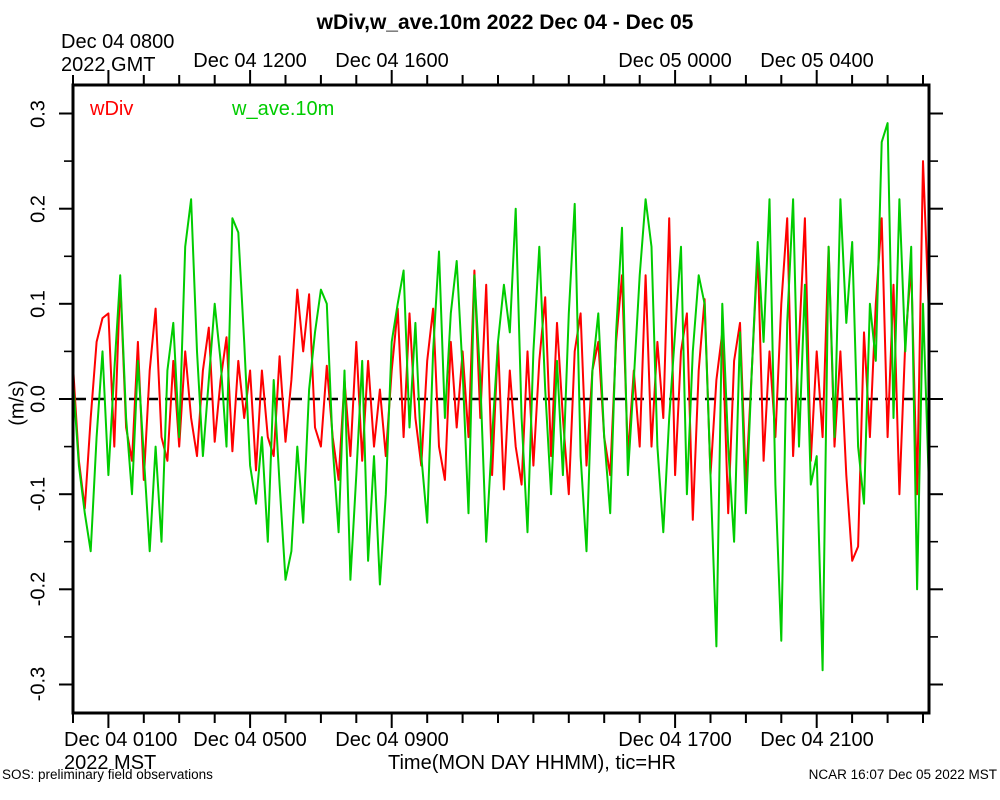 The width and height of the screenshot is (1000, 800). I want to click on bottom-axis-tick-label: Dec 04 0500, so click(250, 740).